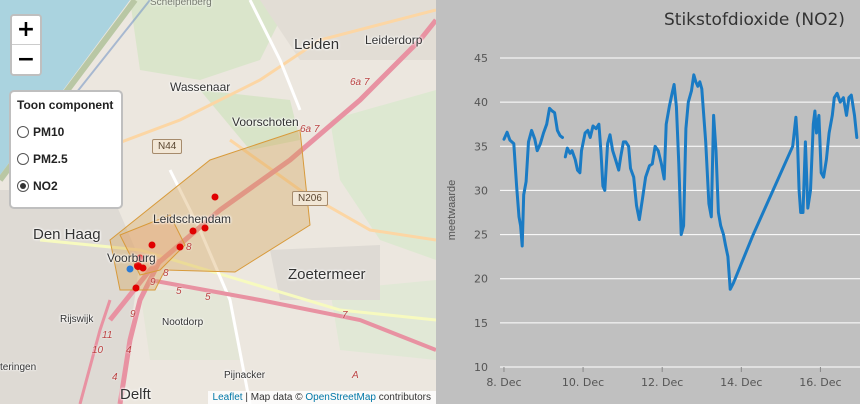 This screenshot has width=860, height=414. I want to click on radio-pm25: PM2.5, so click(66, 158).